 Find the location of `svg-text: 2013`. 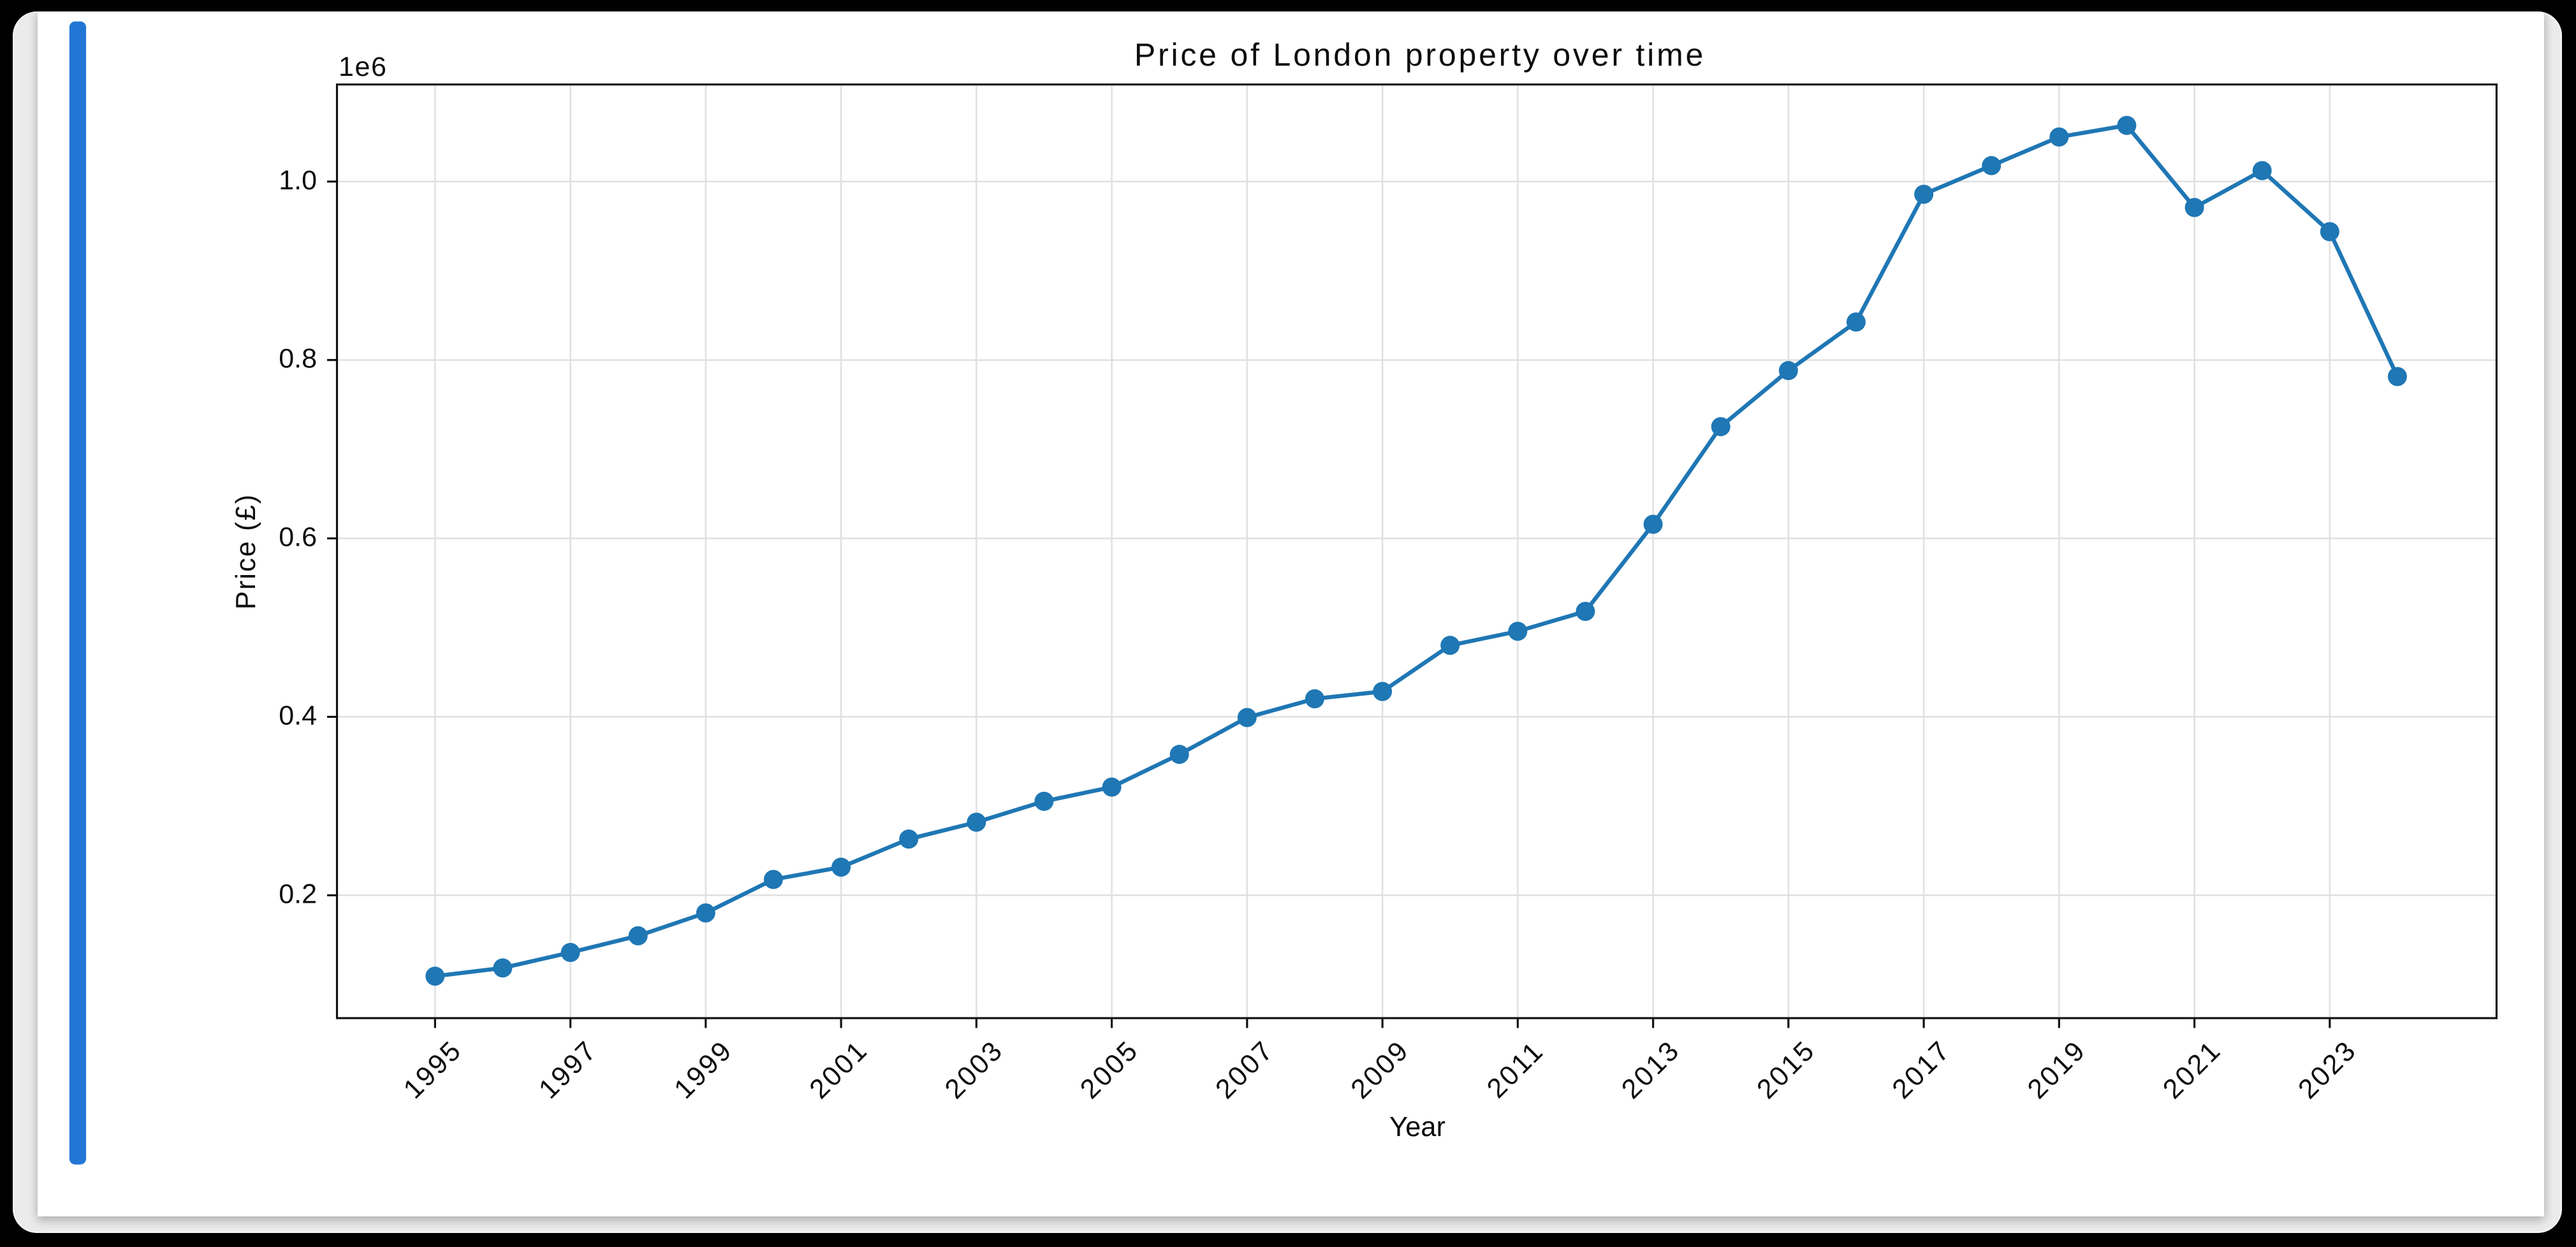

svg-text: 2013 is located at coordinates (1651, 1070).